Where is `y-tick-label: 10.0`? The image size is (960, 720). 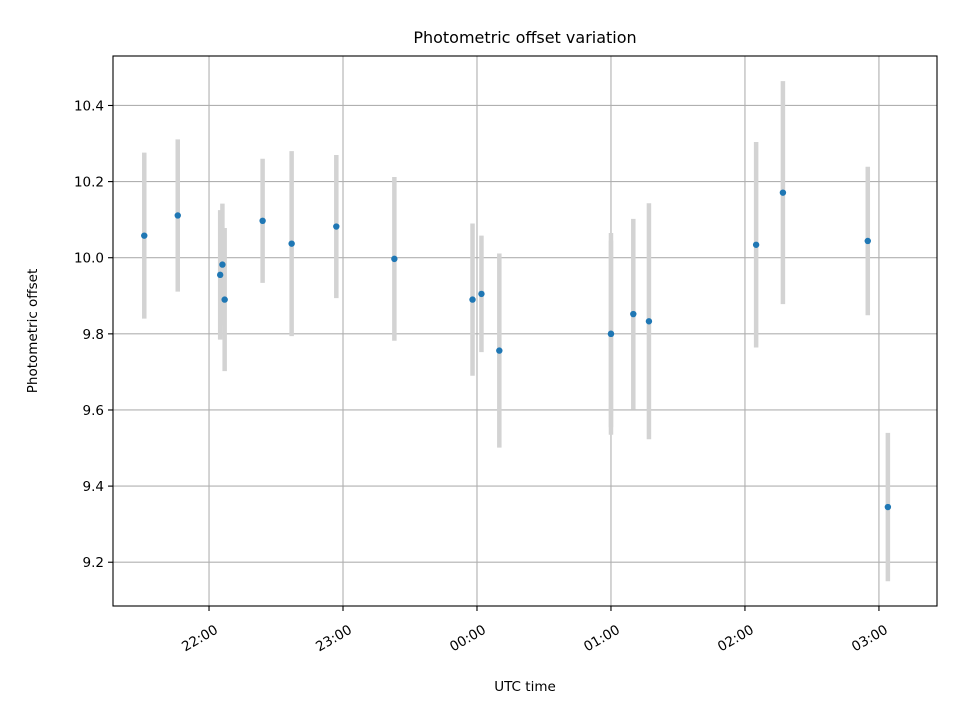 y-tick-label: 10.0 is located at coordinates (89, 259).